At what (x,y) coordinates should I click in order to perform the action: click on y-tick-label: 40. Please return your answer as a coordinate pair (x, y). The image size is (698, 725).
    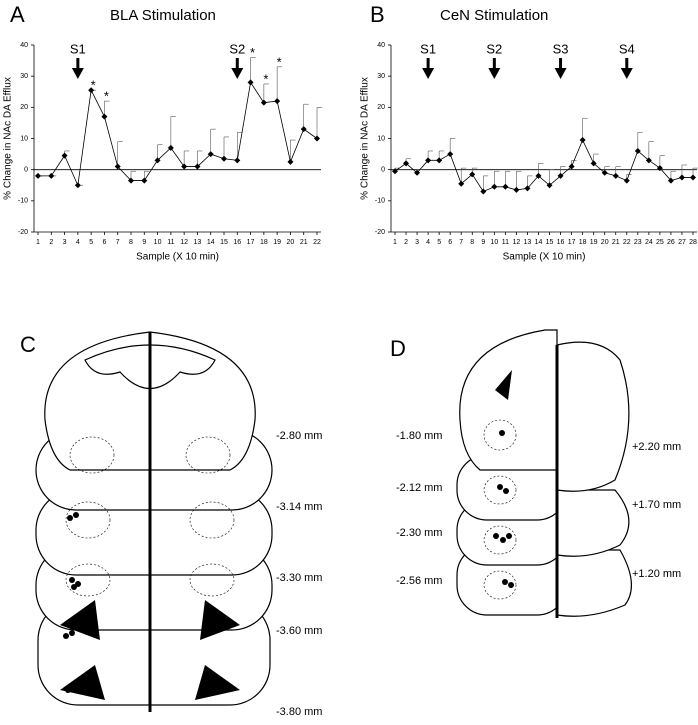
    Looking at the image, I should click on (24, 45).